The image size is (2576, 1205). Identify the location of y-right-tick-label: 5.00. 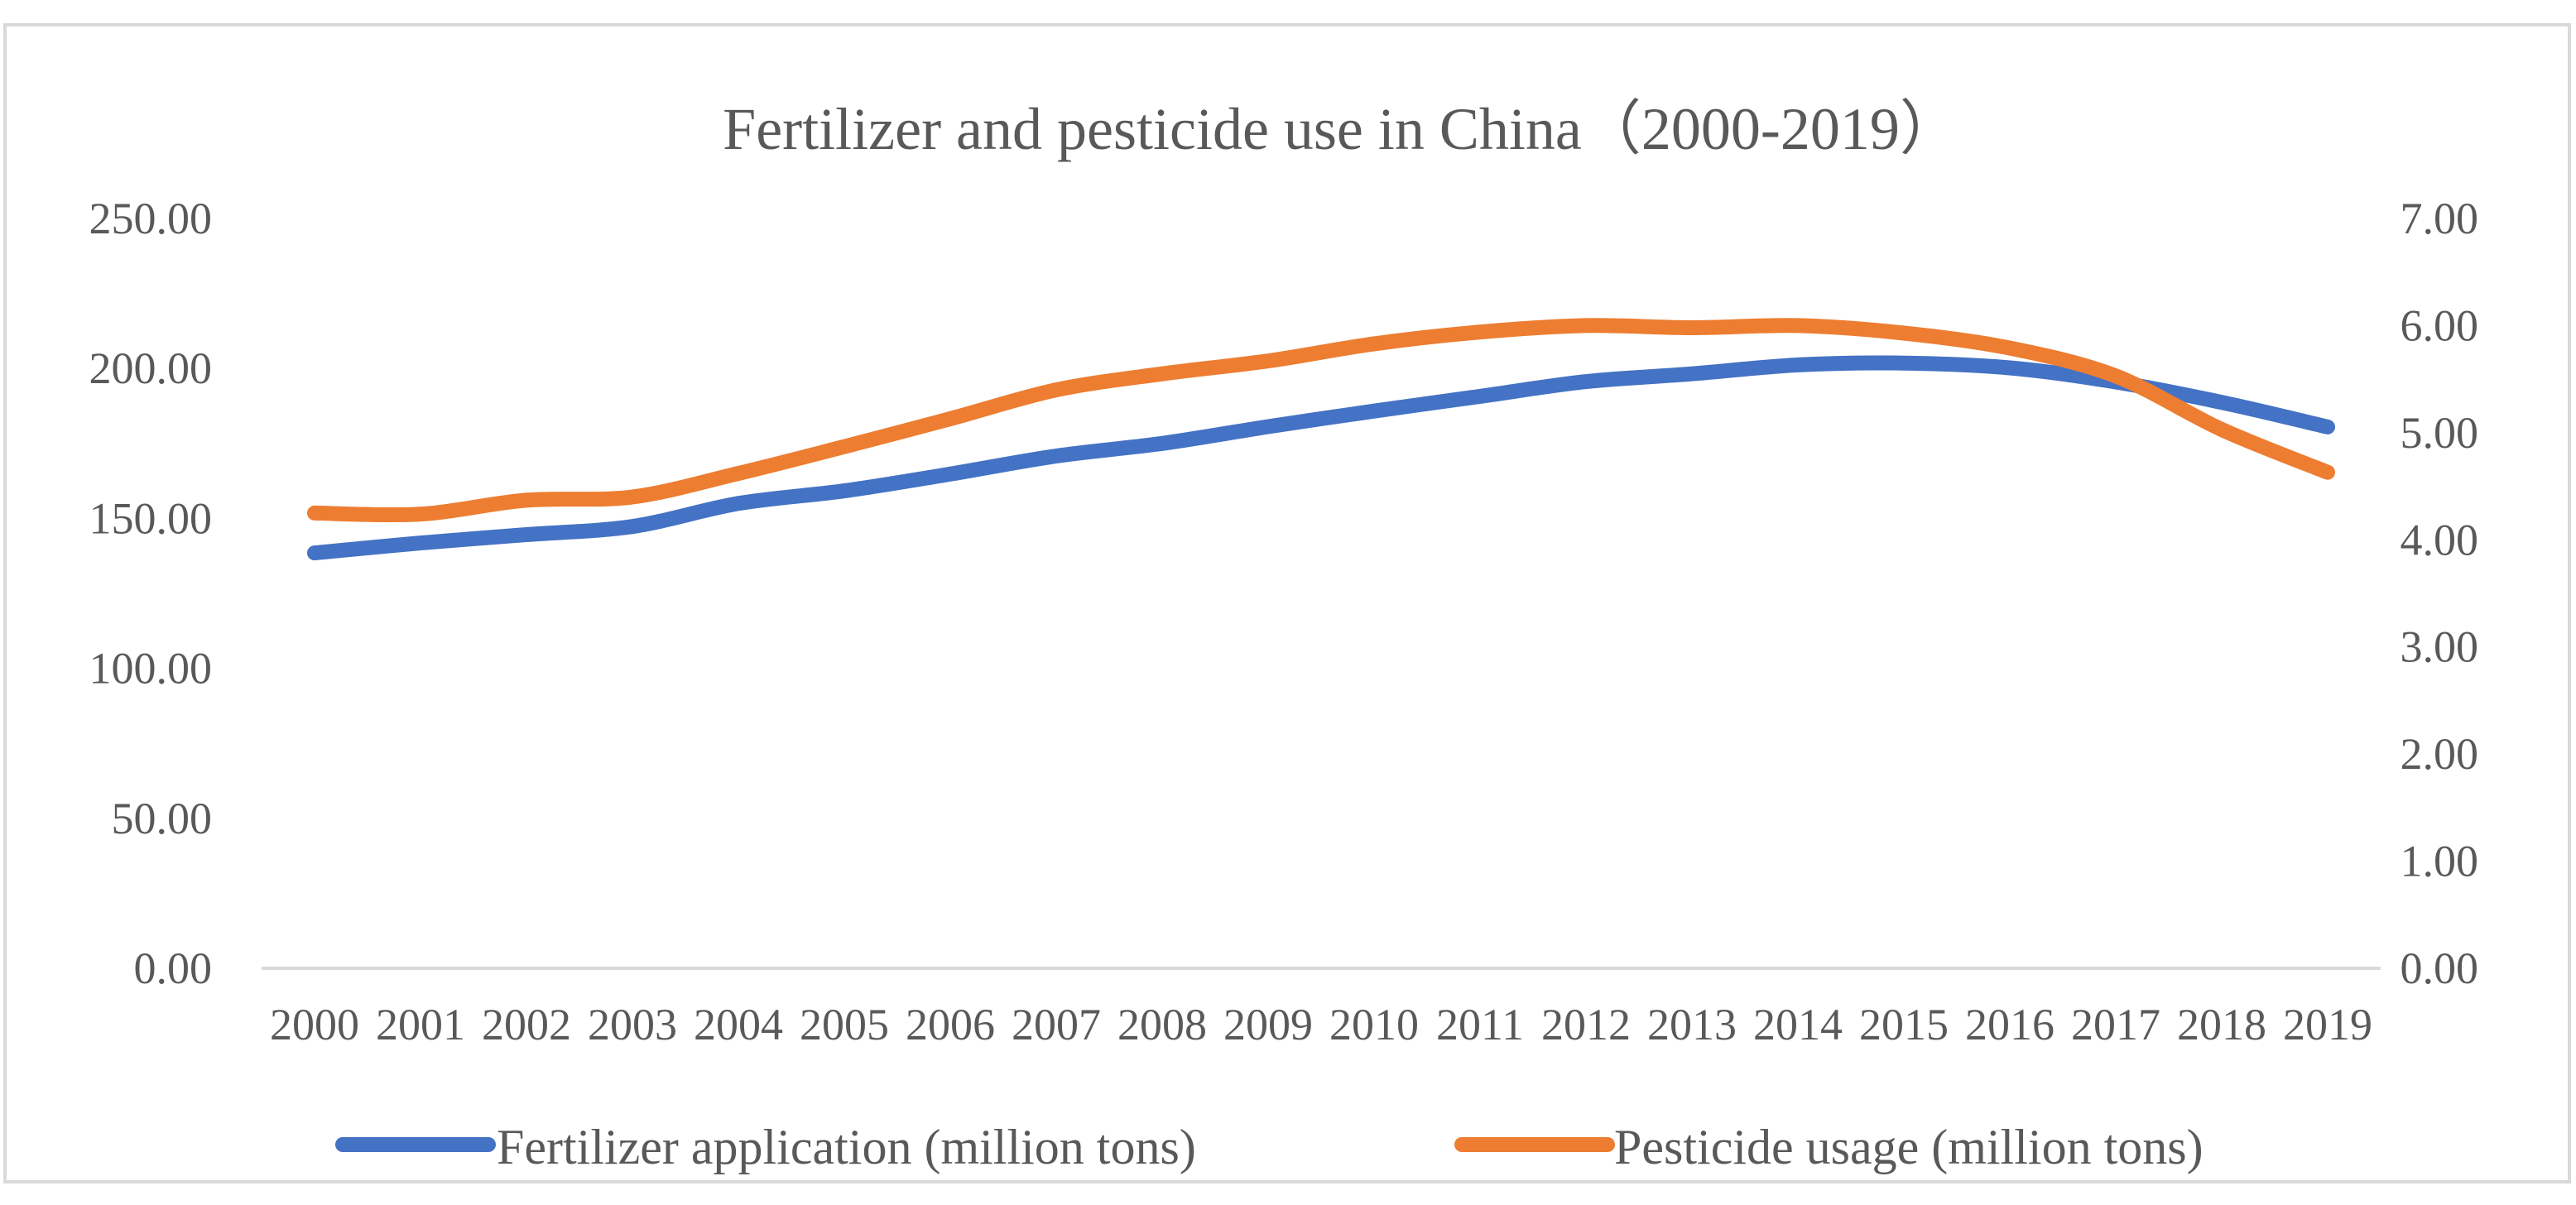
(2440, 433).